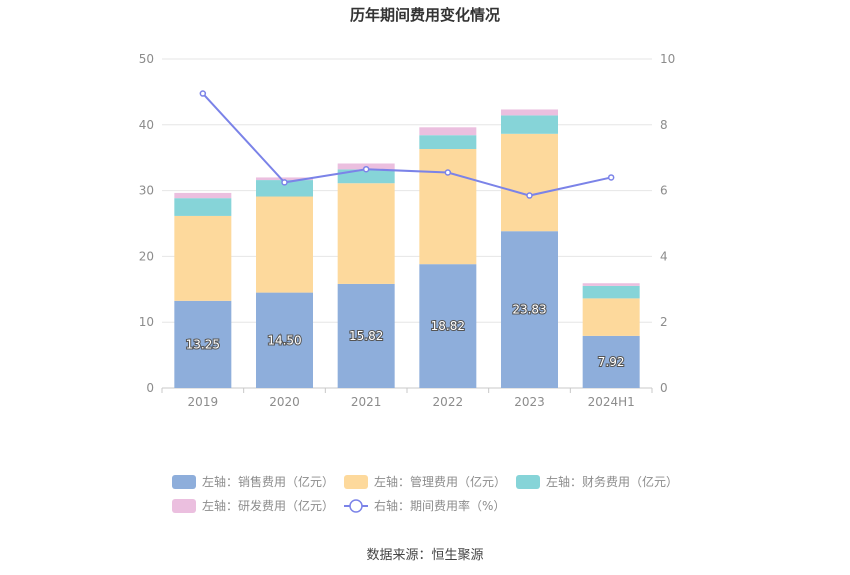  I want to click on bar-data-label: 23.83, so click(529, 310).